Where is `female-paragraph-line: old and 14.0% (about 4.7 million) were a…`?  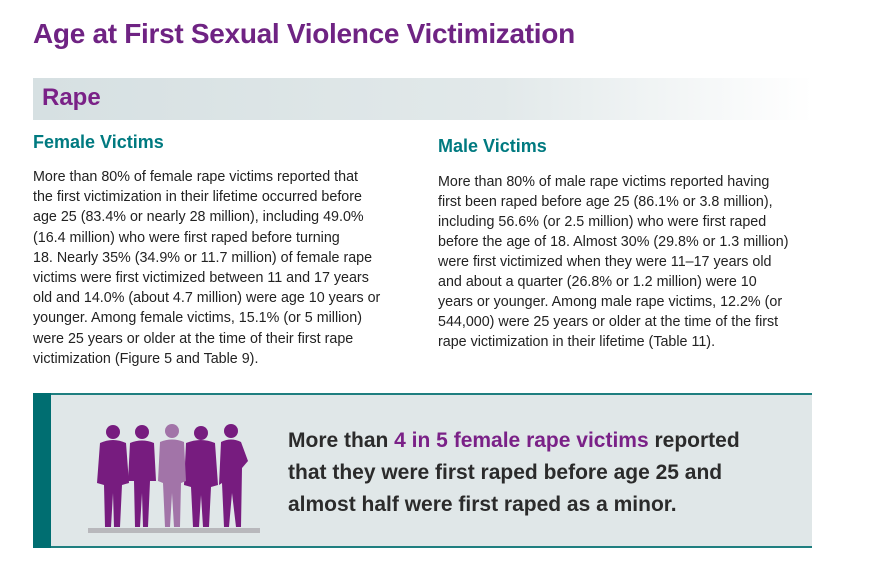
female-paragraph-line: old and 14.0% (about 4.7 million) were a… is located at coordinates (207, 298).